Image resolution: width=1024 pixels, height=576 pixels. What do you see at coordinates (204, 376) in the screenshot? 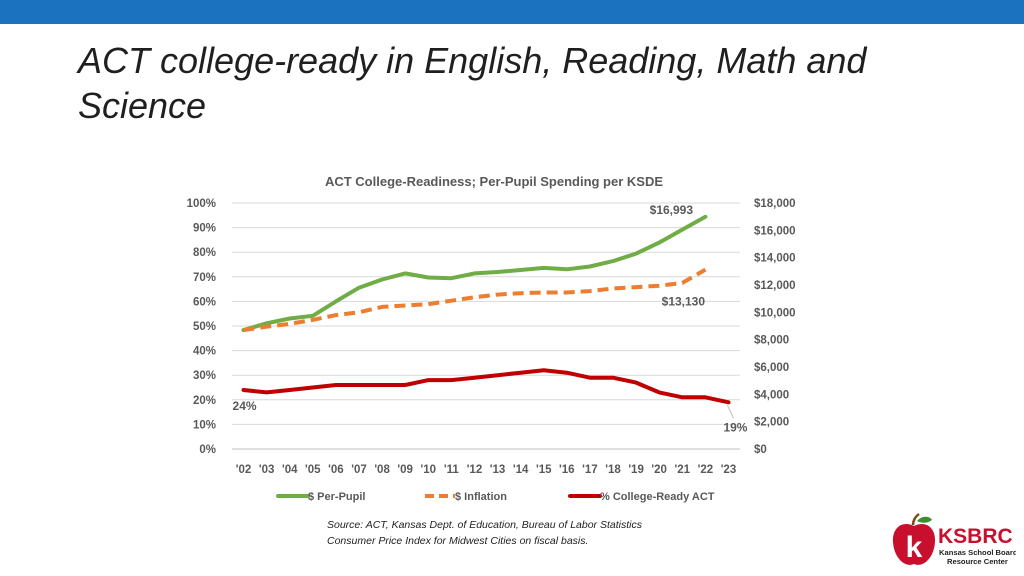
I see `left-axis-tick-label: 30%` at bounding box center [204, 376].